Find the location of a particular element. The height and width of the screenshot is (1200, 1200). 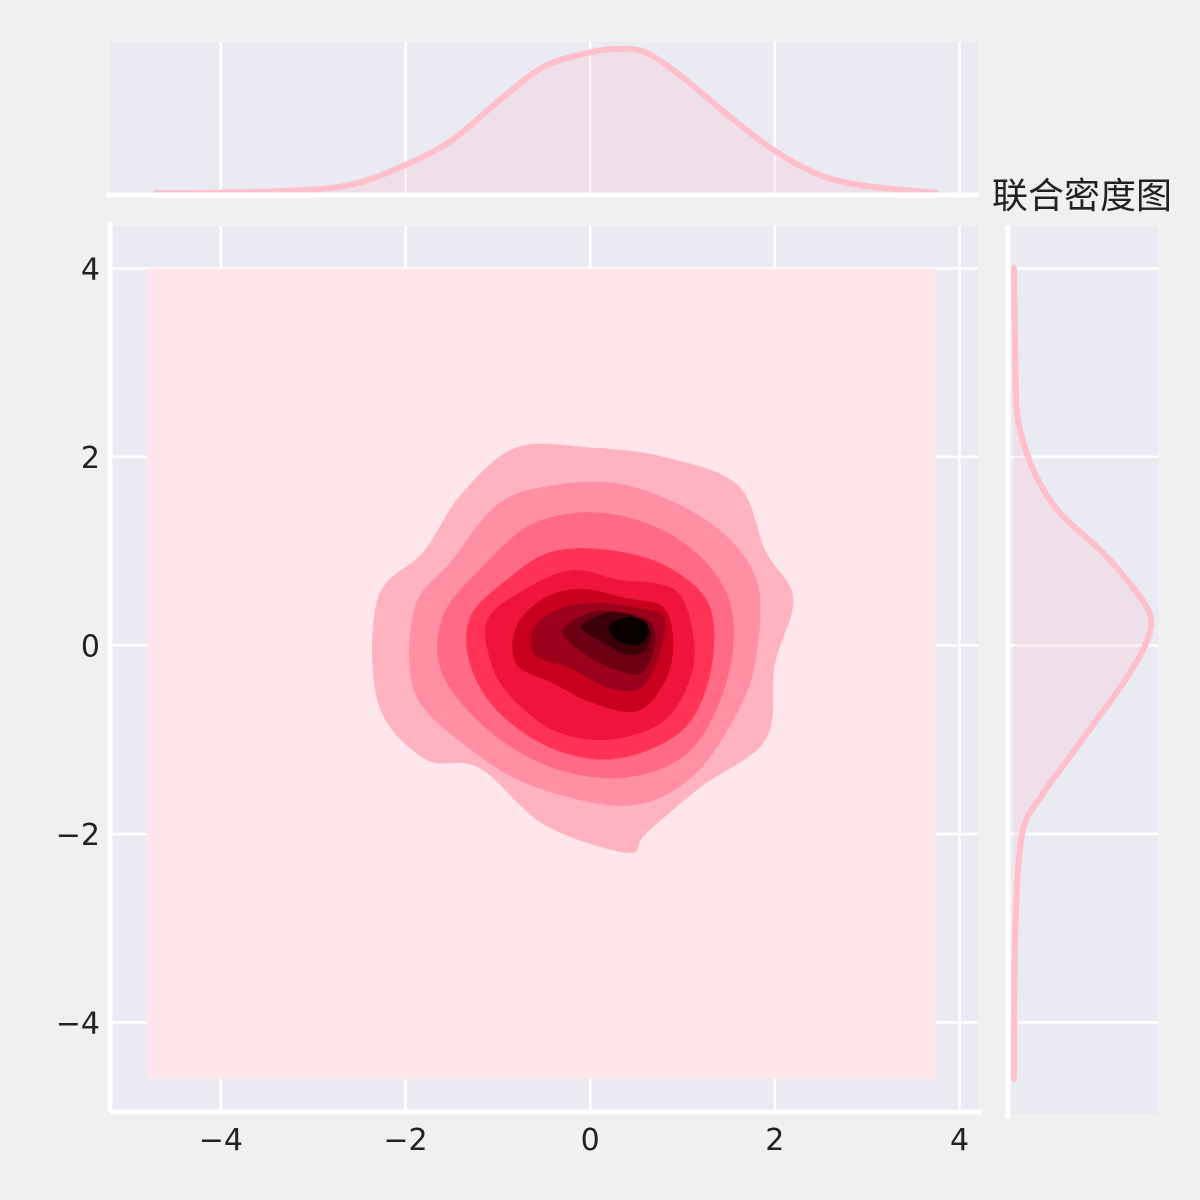

x-tick-label: 4 is located at coordinates (959, 1140).